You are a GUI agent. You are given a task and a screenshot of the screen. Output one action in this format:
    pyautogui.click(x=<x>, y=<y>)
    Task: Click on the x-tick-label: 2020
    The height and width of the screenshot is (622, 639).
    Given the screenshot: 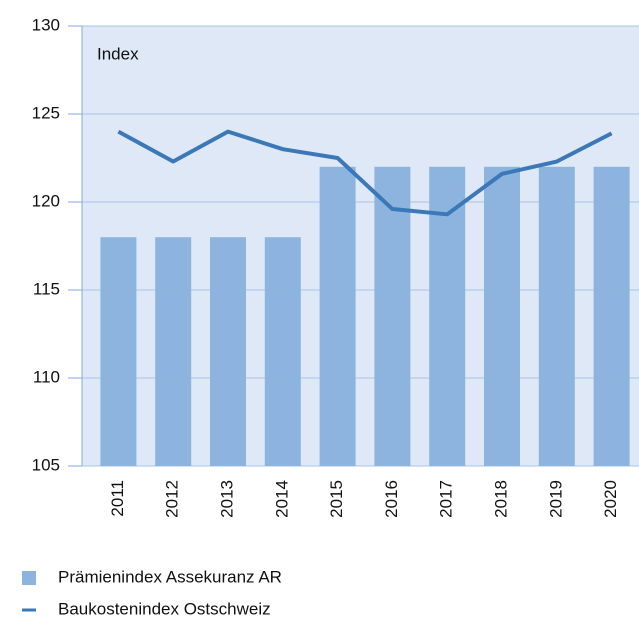 What is the action you would take?
    pyautogui.click(x=610, y=499)
    